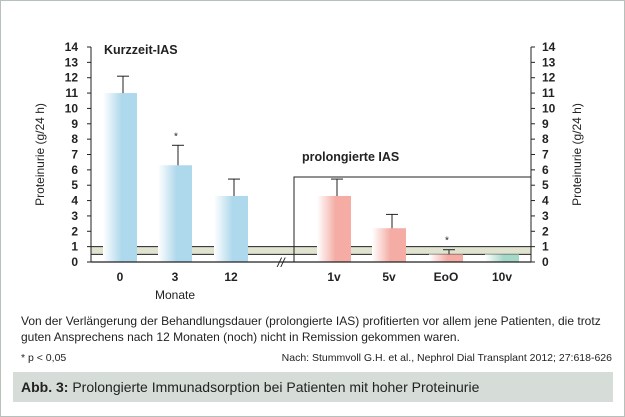 This screenshot has height=417, width=625. What do you see at coordinates (231, 277) in the screenshot?
I see `x-tick-label-12: 12` at bounding box center [231, 277].